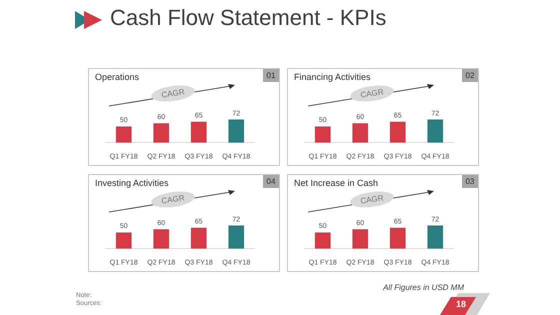 This screenshot has height=315, width=560. What do you see at coordinates (117, 77) in the screenshot?
I see `chart-title: Operations` at bounding box center [117, 77].